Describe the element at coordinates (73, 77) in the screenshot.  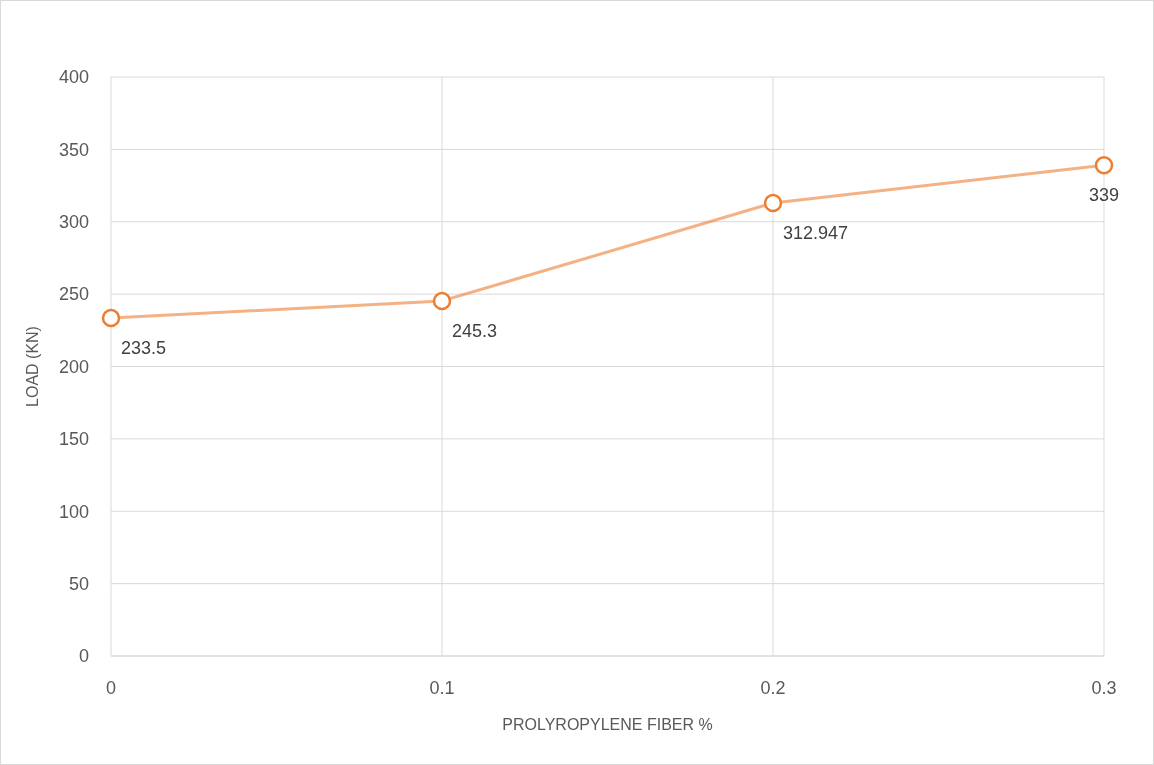
I see `y-tick-label: 400` at that location.